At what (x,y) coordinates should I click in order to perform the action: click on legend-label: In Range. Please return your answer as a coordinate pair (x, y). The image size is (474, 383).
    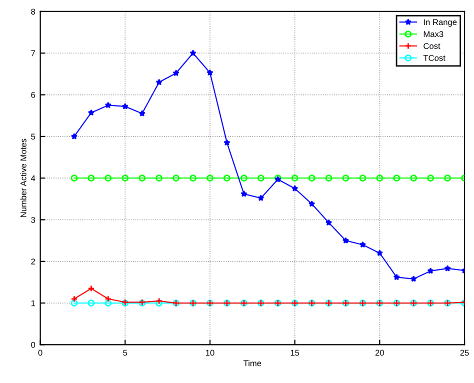
    Looking at the image, I should click on (440, 23).